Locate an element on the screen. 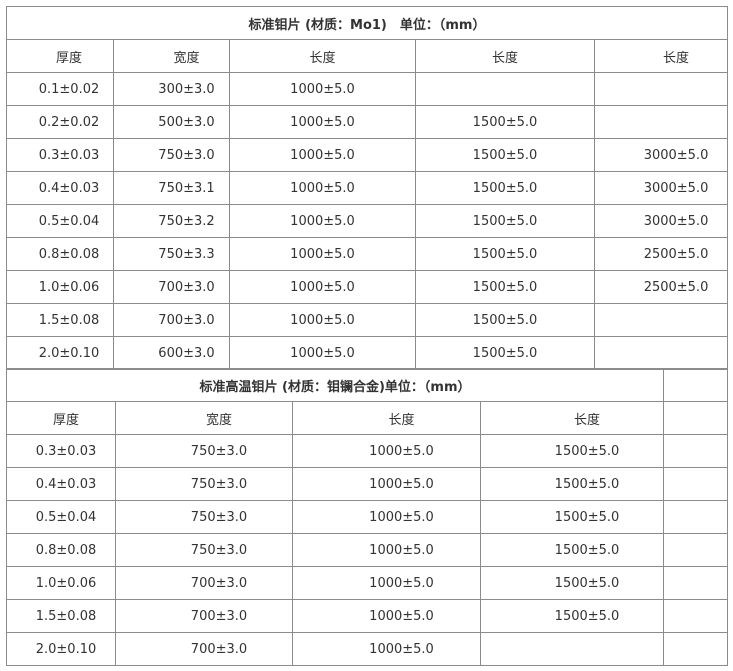  table-title-row: 标准高温钼片 (材质：钼镧合金)单位：（mm） is located at coordinates (367, 385).